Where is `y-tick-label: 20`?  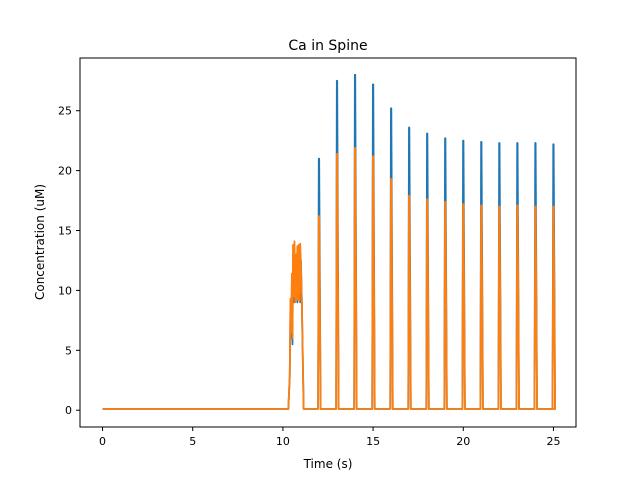
y-tick-label: 20 is located at coordinates (65, 171).